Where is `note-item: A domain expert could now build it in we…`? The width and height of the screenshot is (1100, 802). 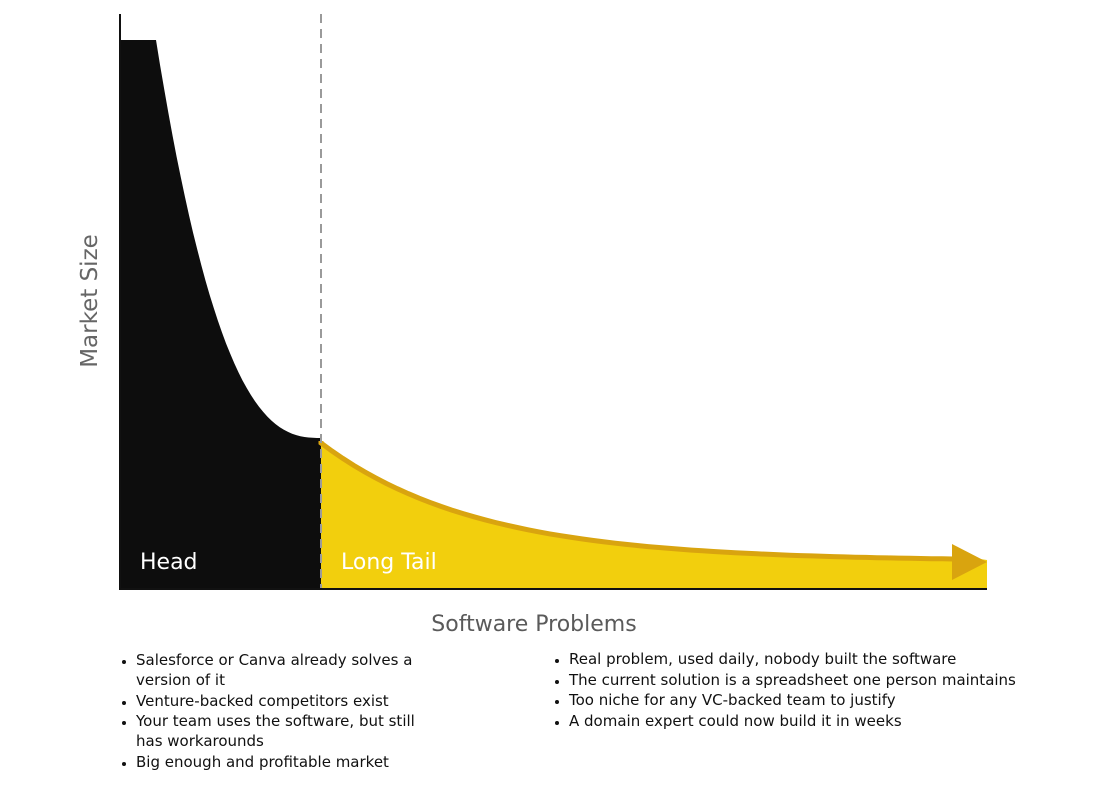 note-item: A domain expert could now build it in we… is located at coordinates (799, 721).